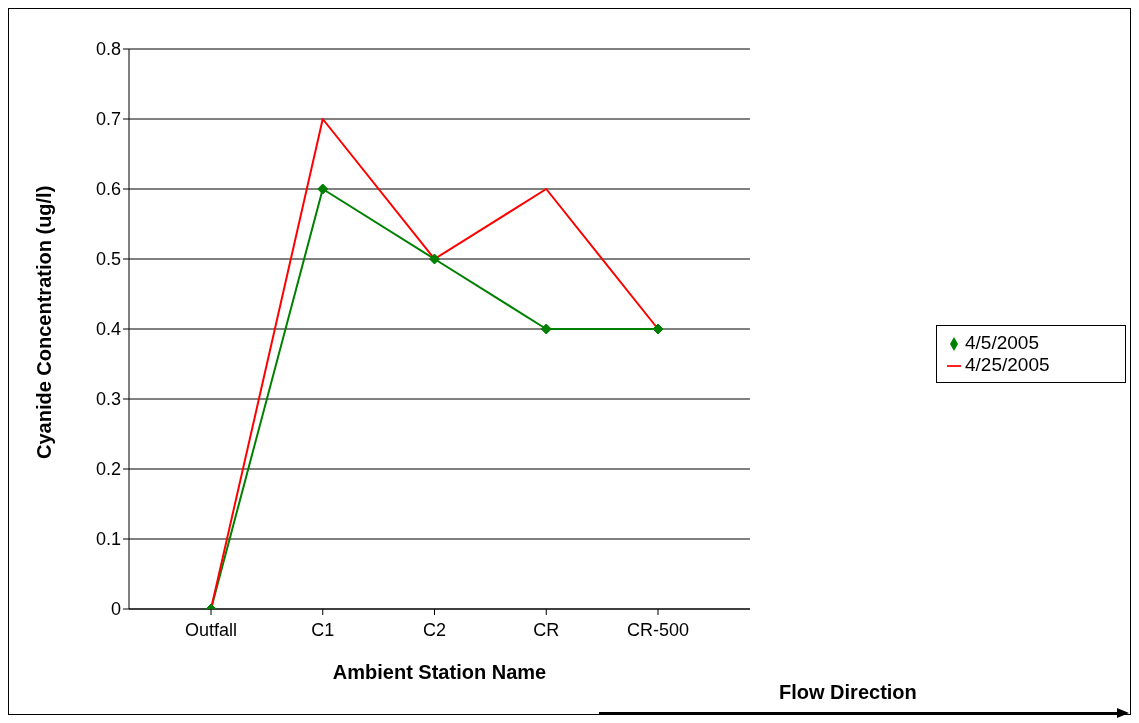  Describe the element at coordinates (108, 119) in the screenshot. I see `y-tick-label: 0.7` at that location.